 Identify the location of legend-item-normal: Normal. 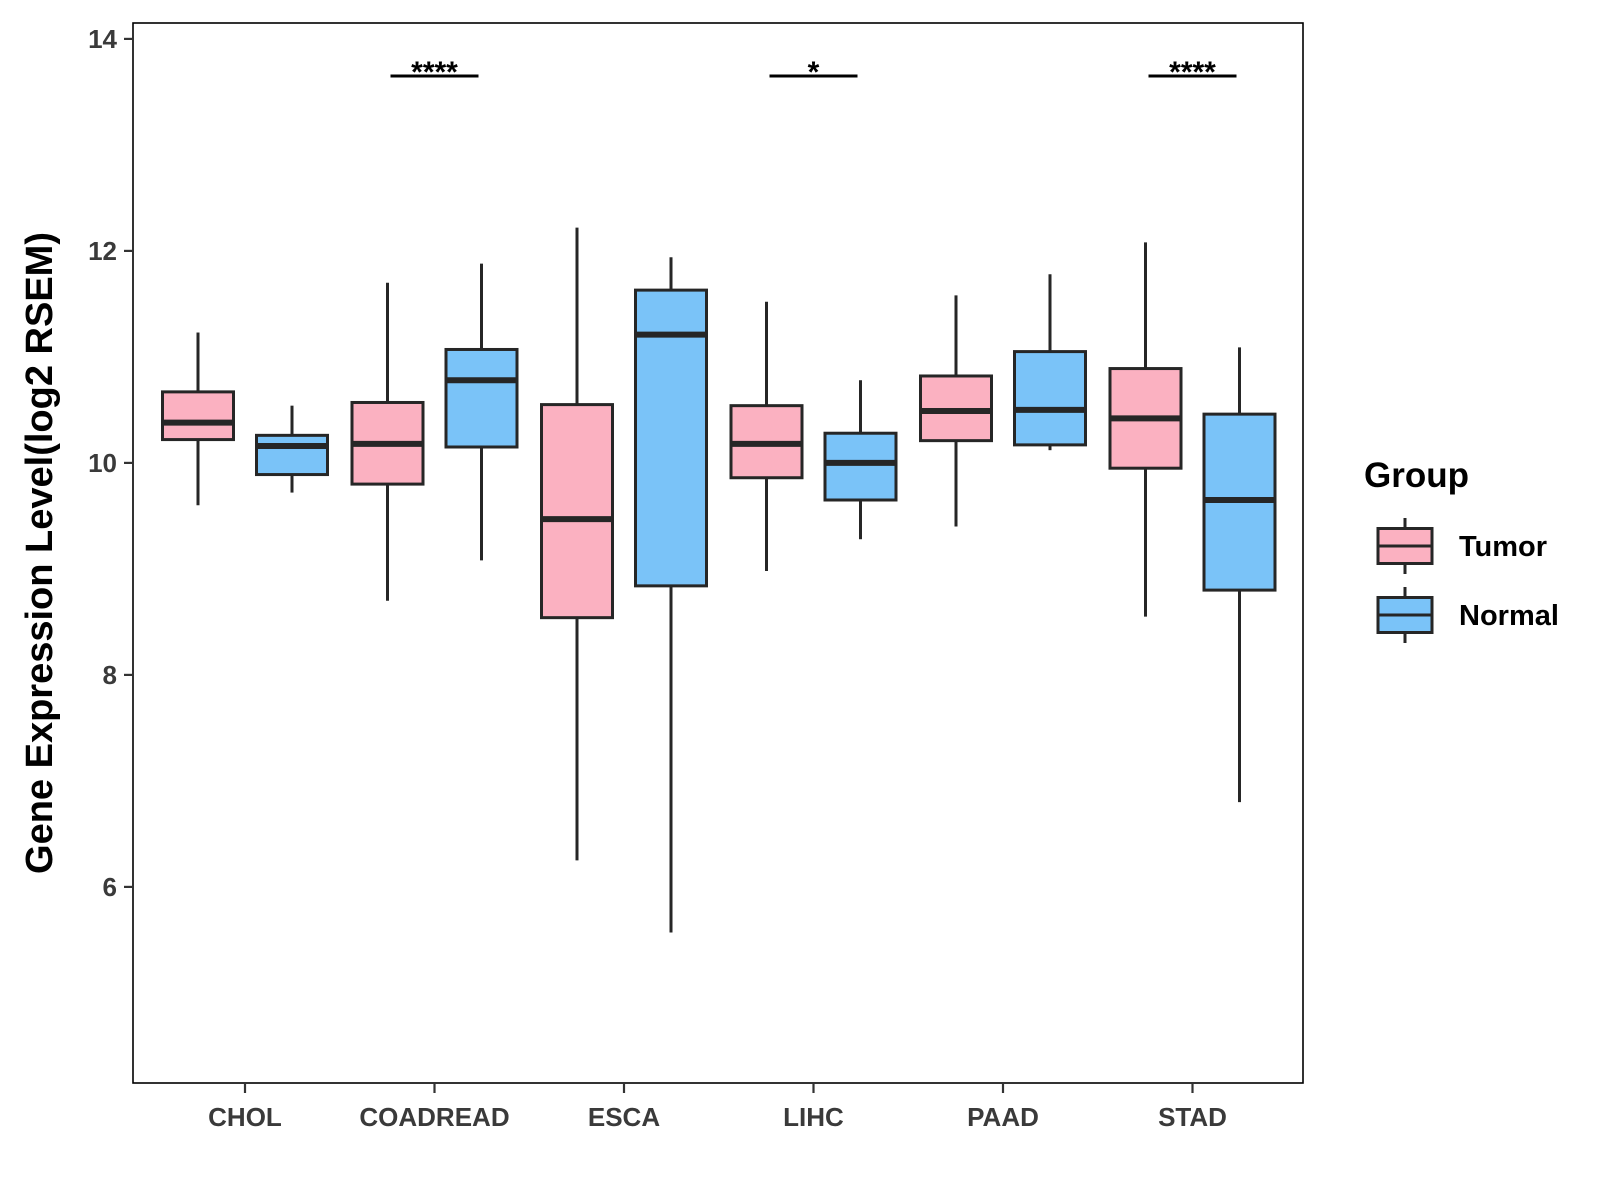
(1467, 615).